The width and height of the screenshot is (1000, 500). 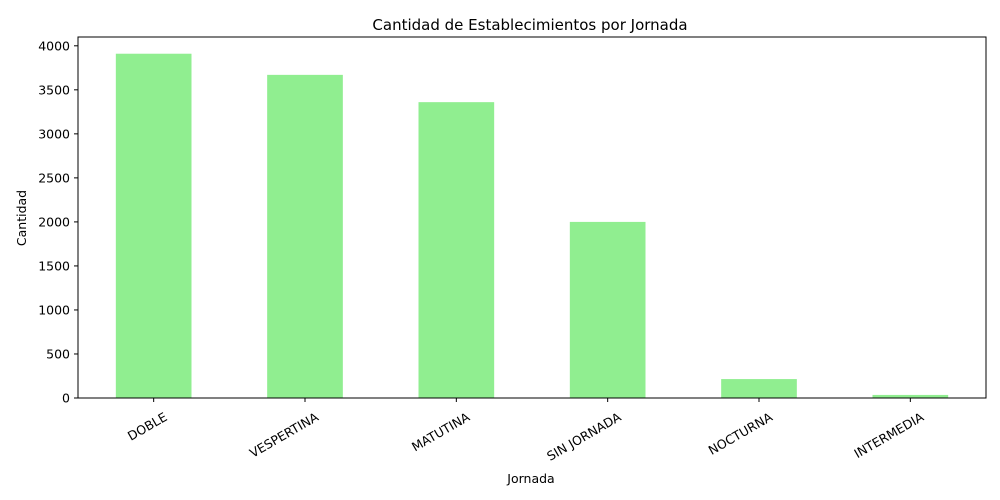 I want to click on y-axis-label: Cantidad, so click(x=21, y=218).